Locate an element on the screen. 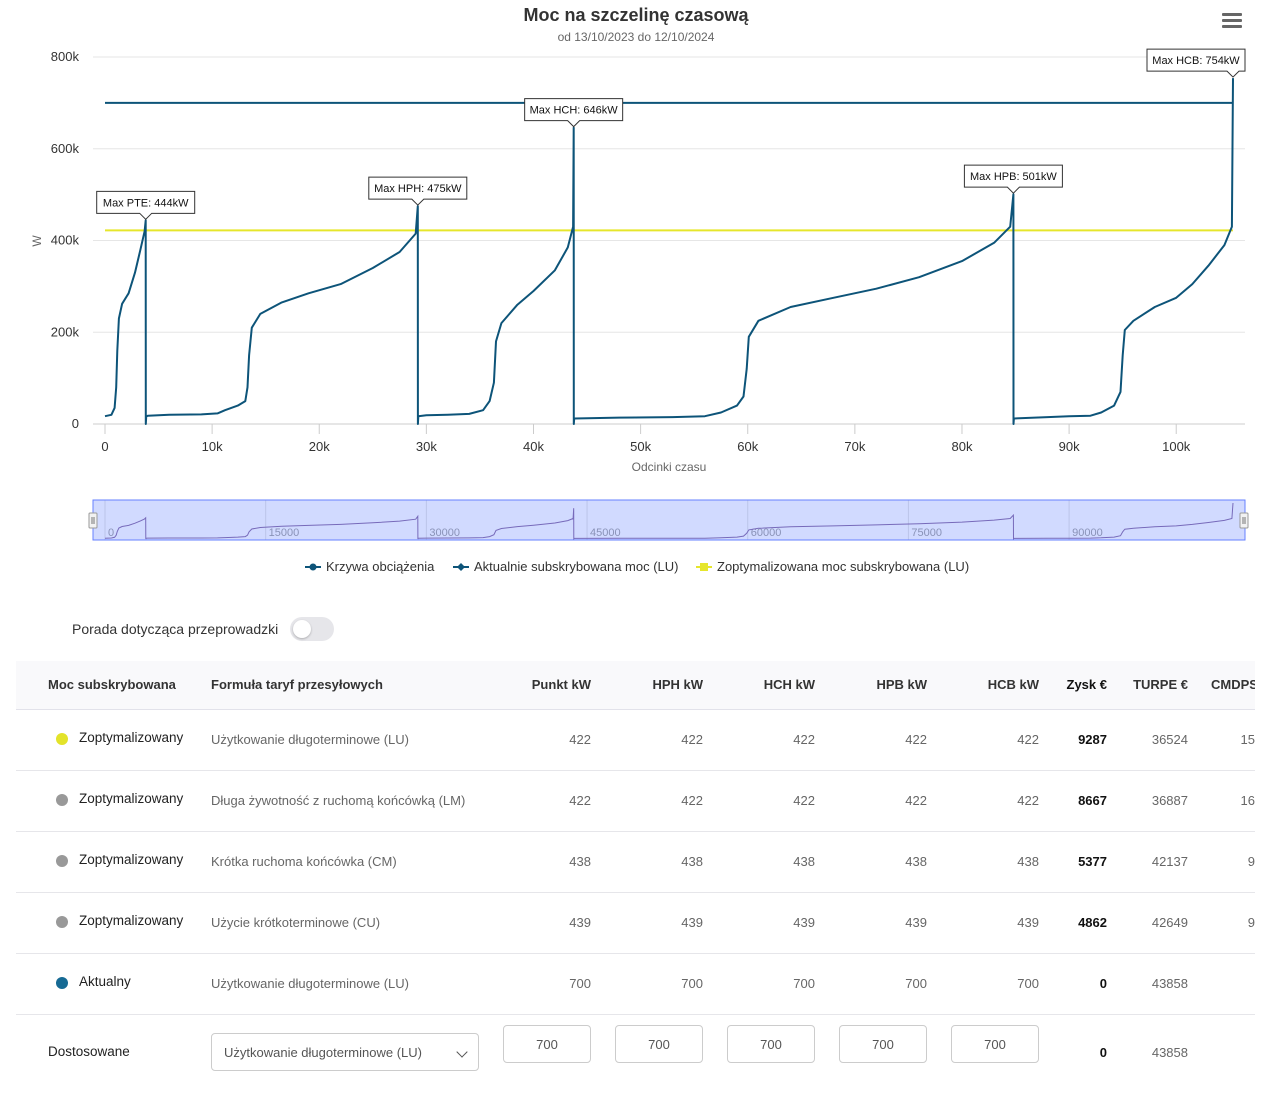  peak-annotation: Max HPB: 501kW is located at coordinates (1013, 179).